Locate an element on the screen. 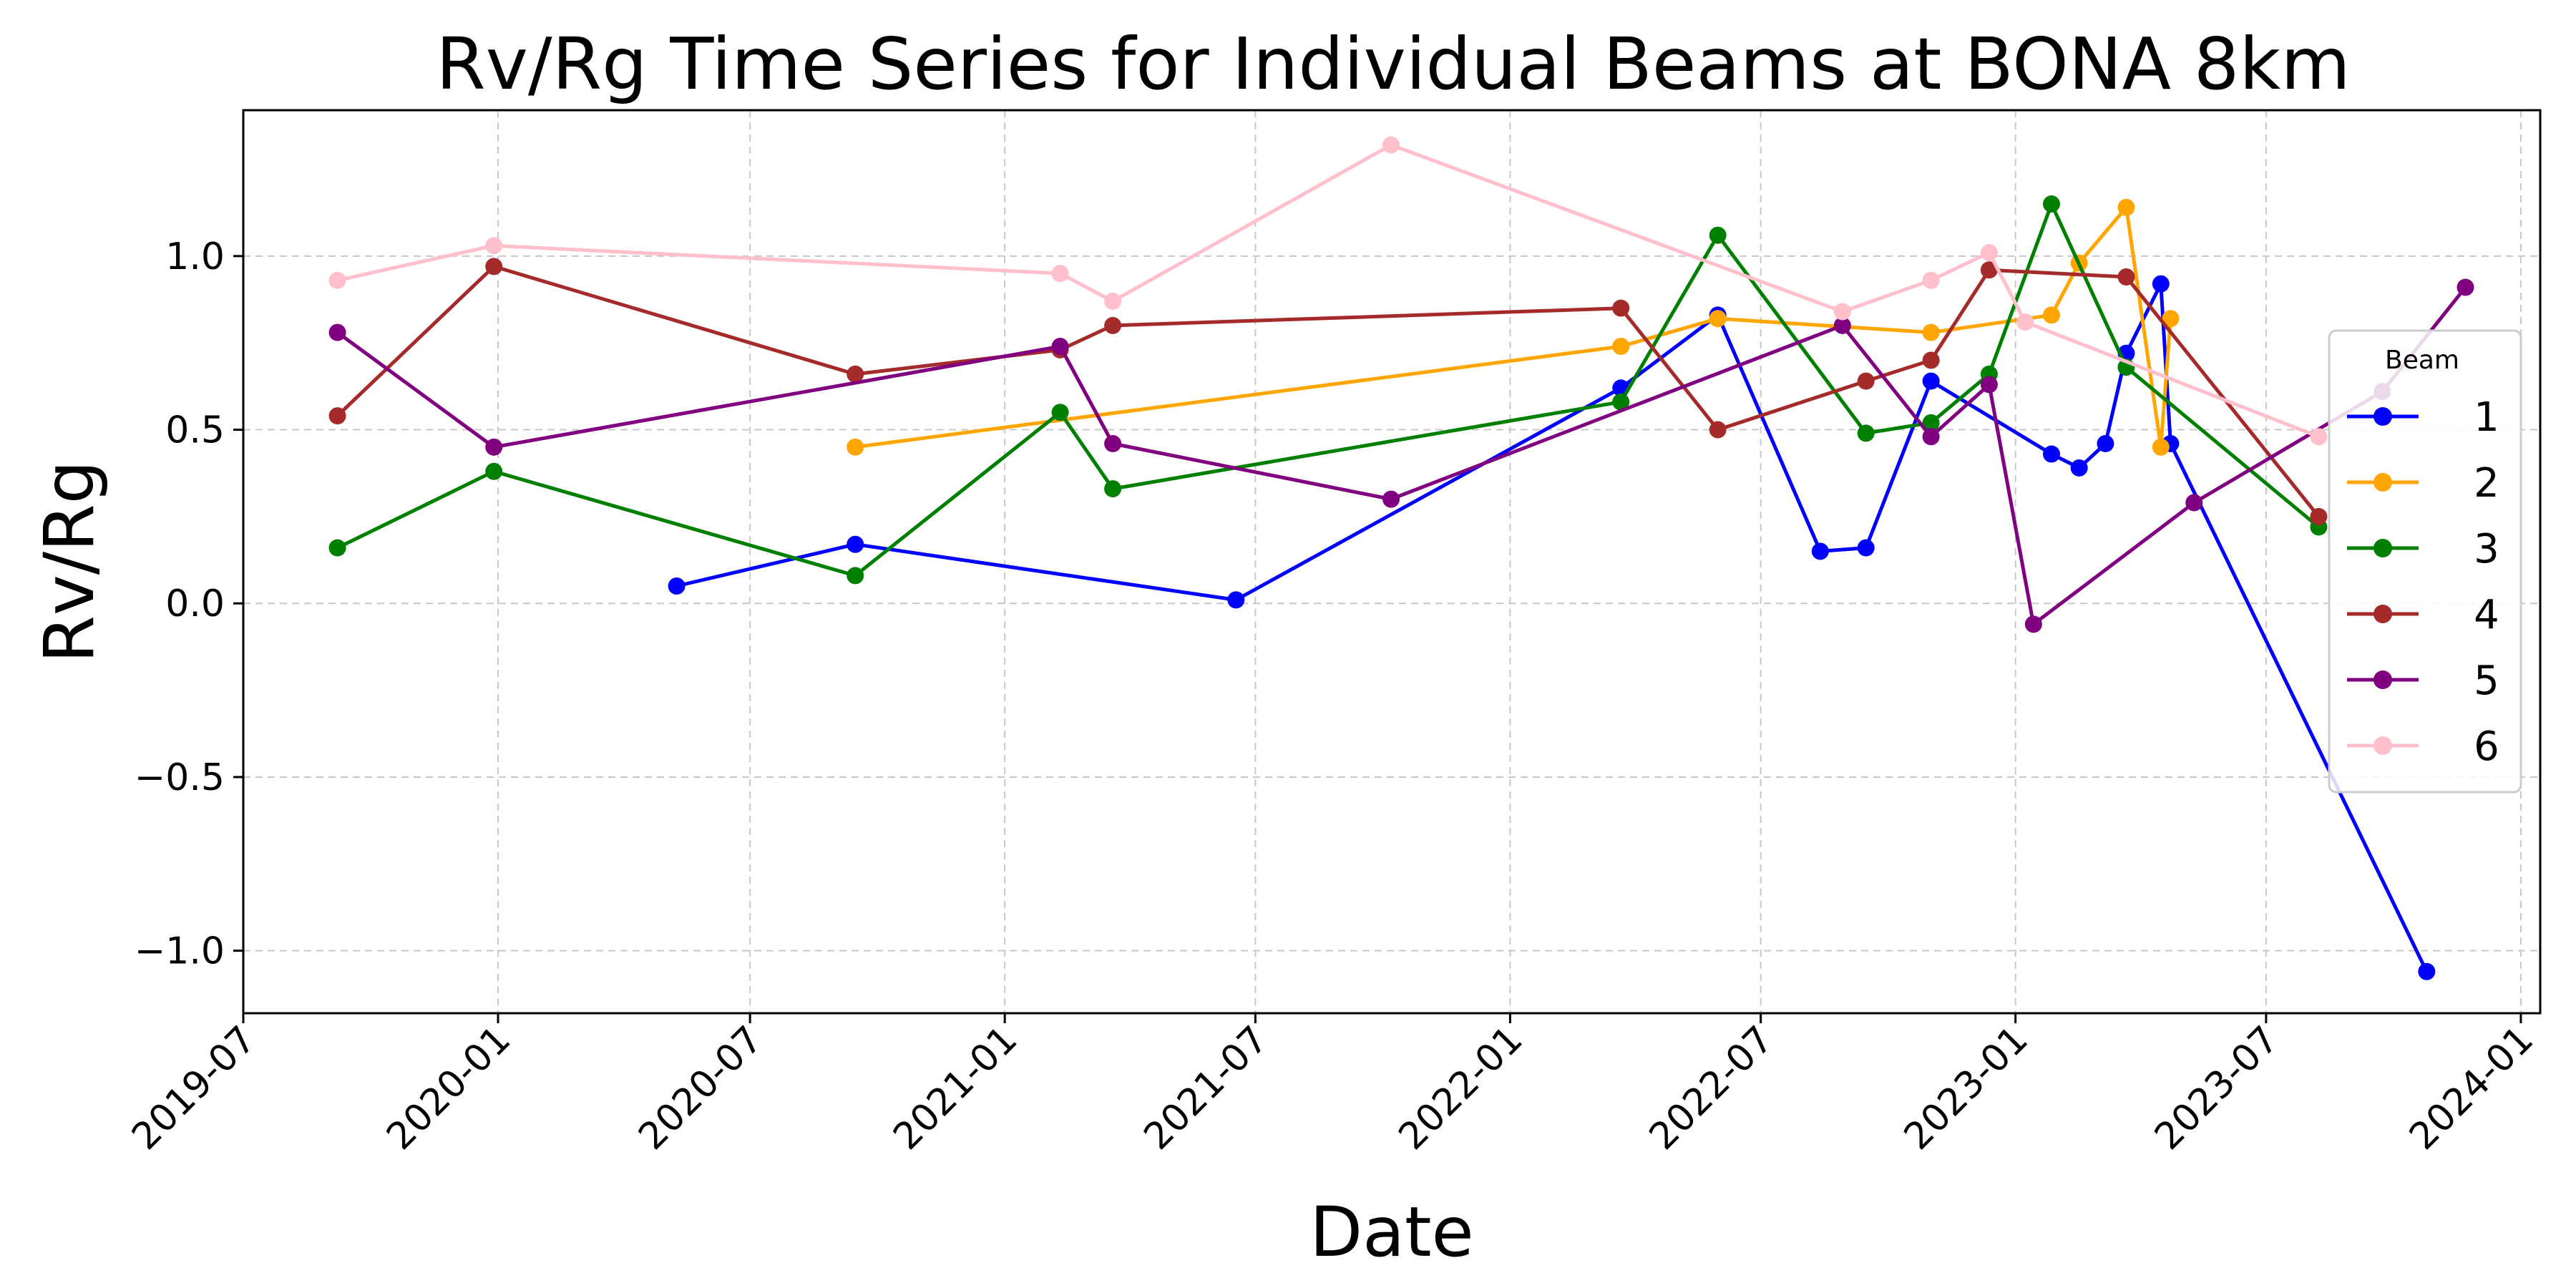 This screenshot has height=1288, width=2576. x-tick-label: 2023-07 is located at coordinates (2217, 1088).